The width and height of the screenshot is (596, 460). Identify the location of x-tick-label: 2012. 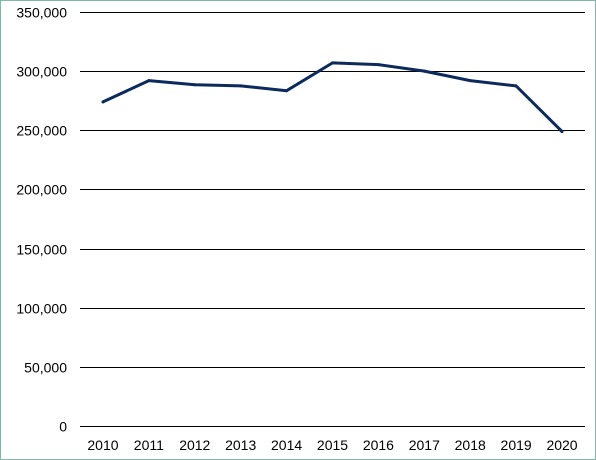
(194, 445).